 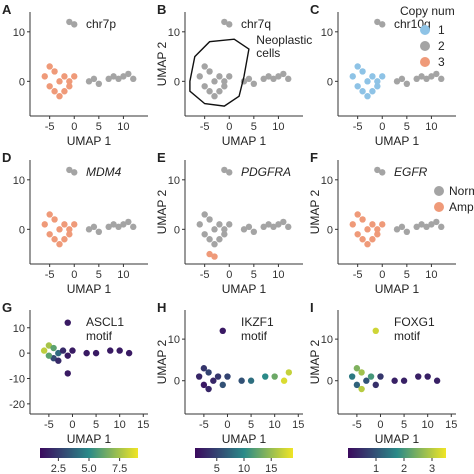 I want to click on colorbar-tick-label: 2.5, so click(x=58, y=468).